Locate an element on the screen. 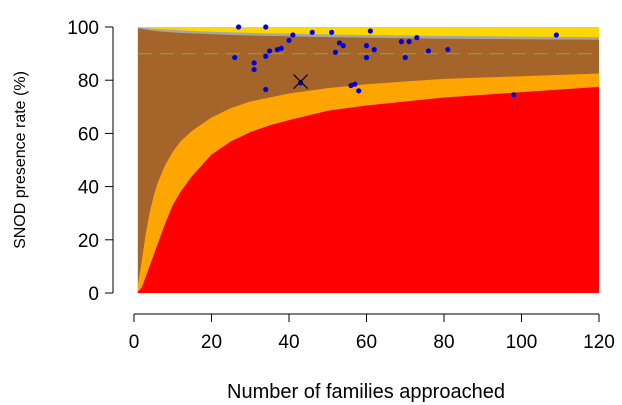 This screenshot has height=405, width=622. x-tick-label: 80 is located at coordinates (443, 342).